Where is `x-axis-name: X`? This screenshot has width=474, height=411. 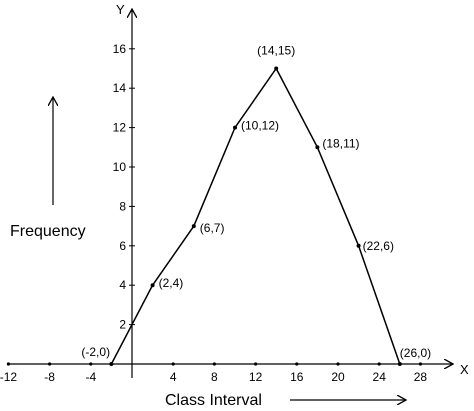
x-axis-name: X is located at coordinates (464, 369).